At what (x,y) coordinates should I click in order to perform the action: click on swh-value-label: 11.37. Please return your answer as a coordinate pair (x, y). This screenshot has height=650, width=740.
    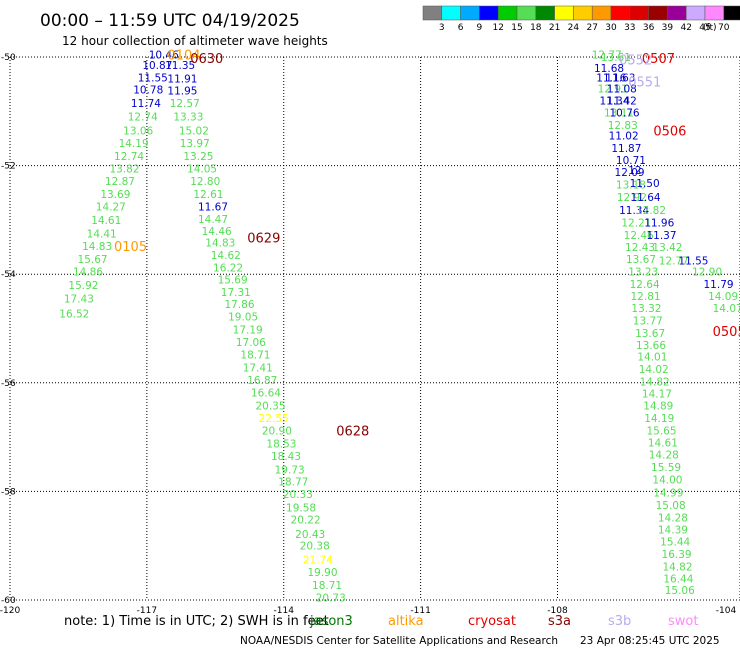
    Looking at the image, I should click on (661, 236).